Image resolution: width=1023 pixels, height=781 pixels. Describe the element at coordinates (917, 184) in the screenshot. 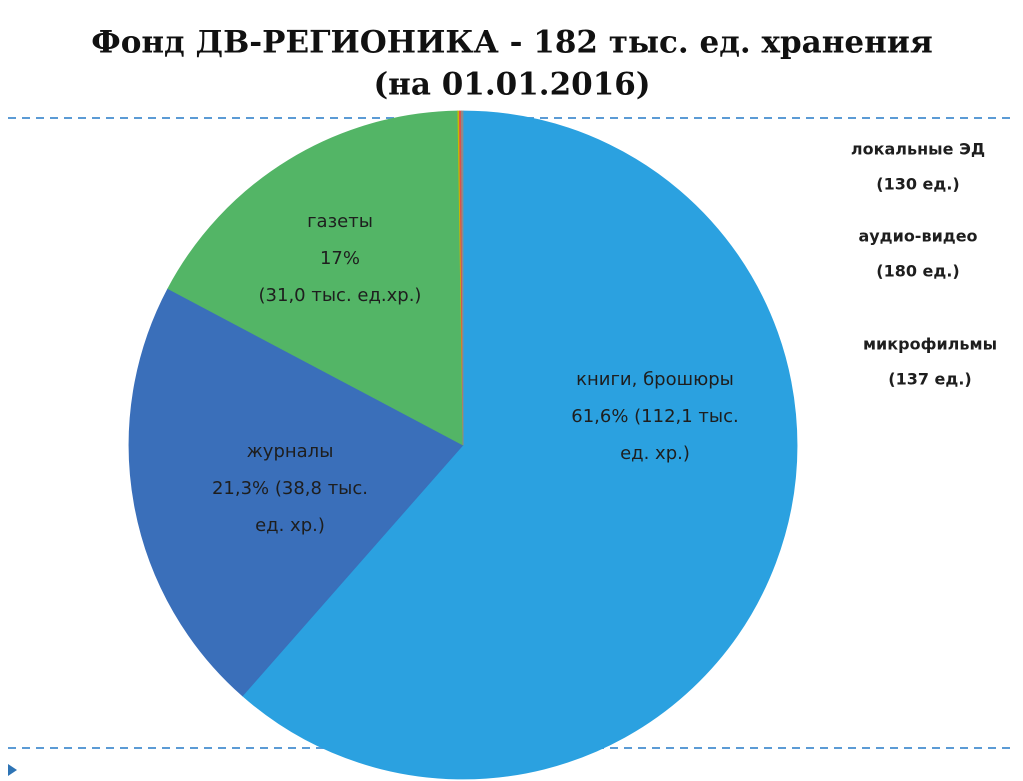

I see `slice-value-label: (130 ед.)` at that location.